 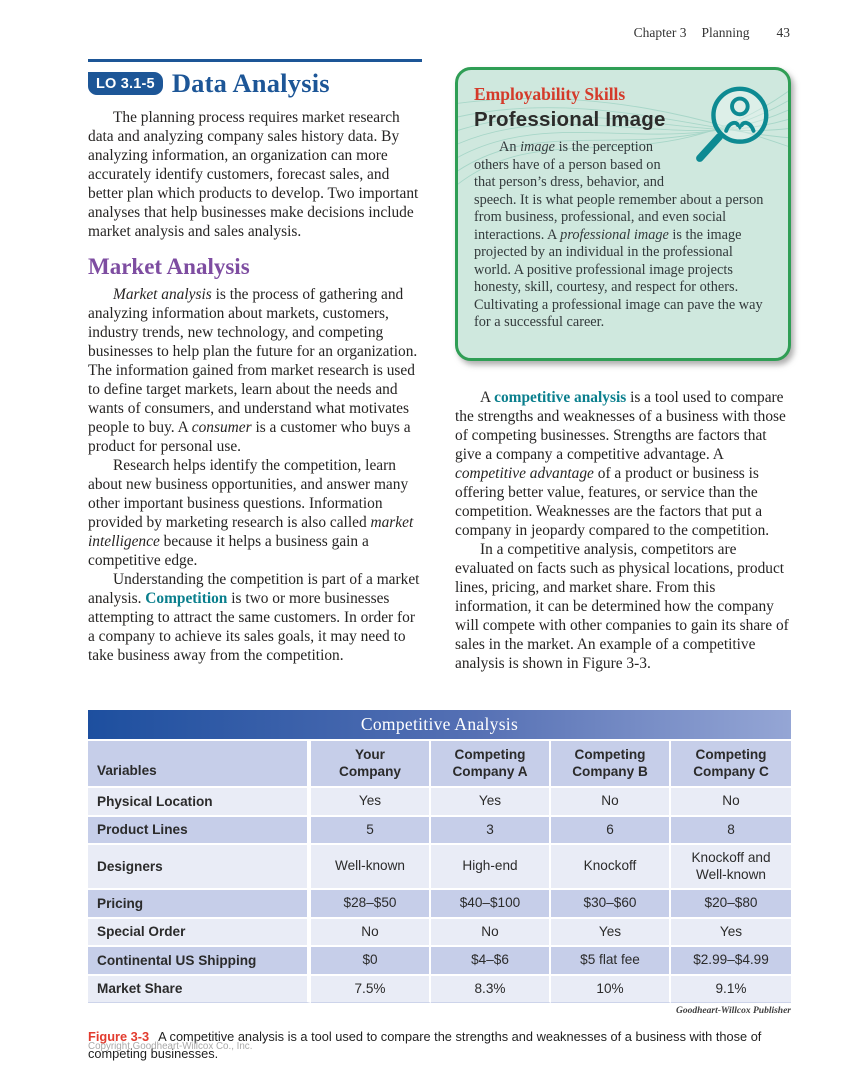 What do you see at coordinates (255, 60) in the screenshot?
I see `heading-rule` at bounding box center [255, 60].